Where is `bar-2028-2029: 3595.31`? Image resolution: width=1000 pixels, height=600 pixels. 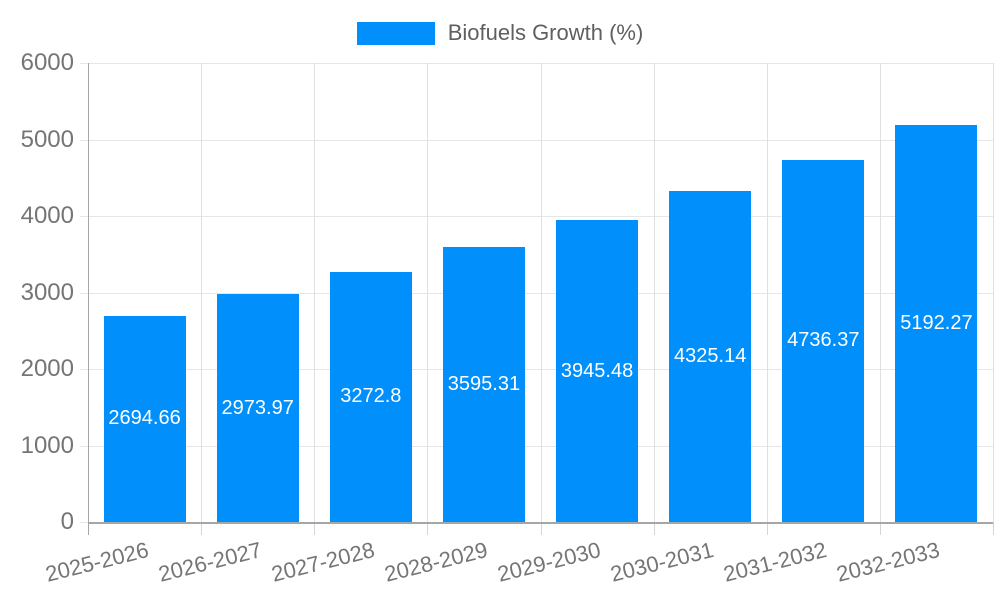 bar-2028-2029: 3595.31 is located at coordinates (483, 384).